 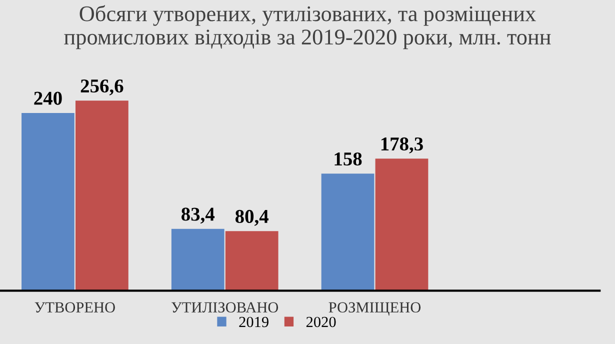 I want to click on legend-label: 2019, so click(x=253, y=322).